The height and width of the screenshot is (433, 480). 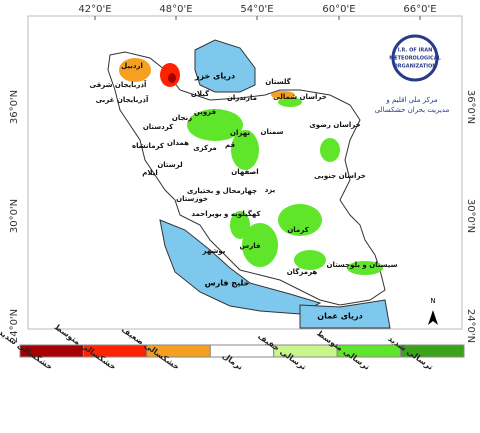 I want to click on province-label: کردستان, so click(x=158, y=127).